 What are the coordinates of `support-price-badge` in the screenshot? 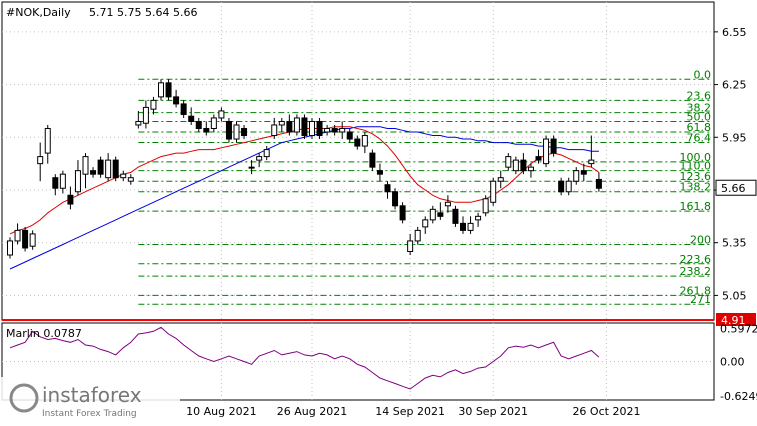 It's located at (736, 319).